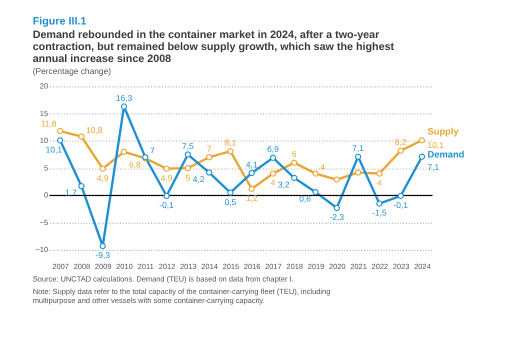 Image resolution: width=512 pixels, height=342 pixels. What do you see at coordinates (82, 267) in the screenshot?
I see `x-tick-label: 2008` at bounding box center [82, 267].